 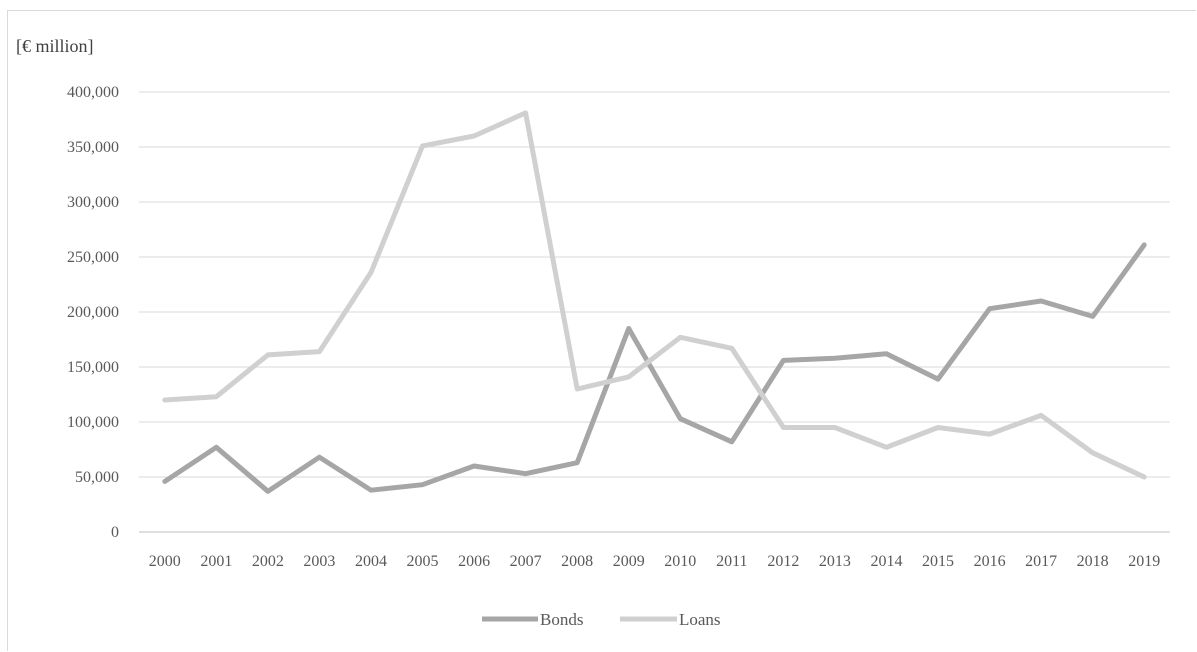 I want to click on legend-label-loans: Loans, so click(x=700, y=619).